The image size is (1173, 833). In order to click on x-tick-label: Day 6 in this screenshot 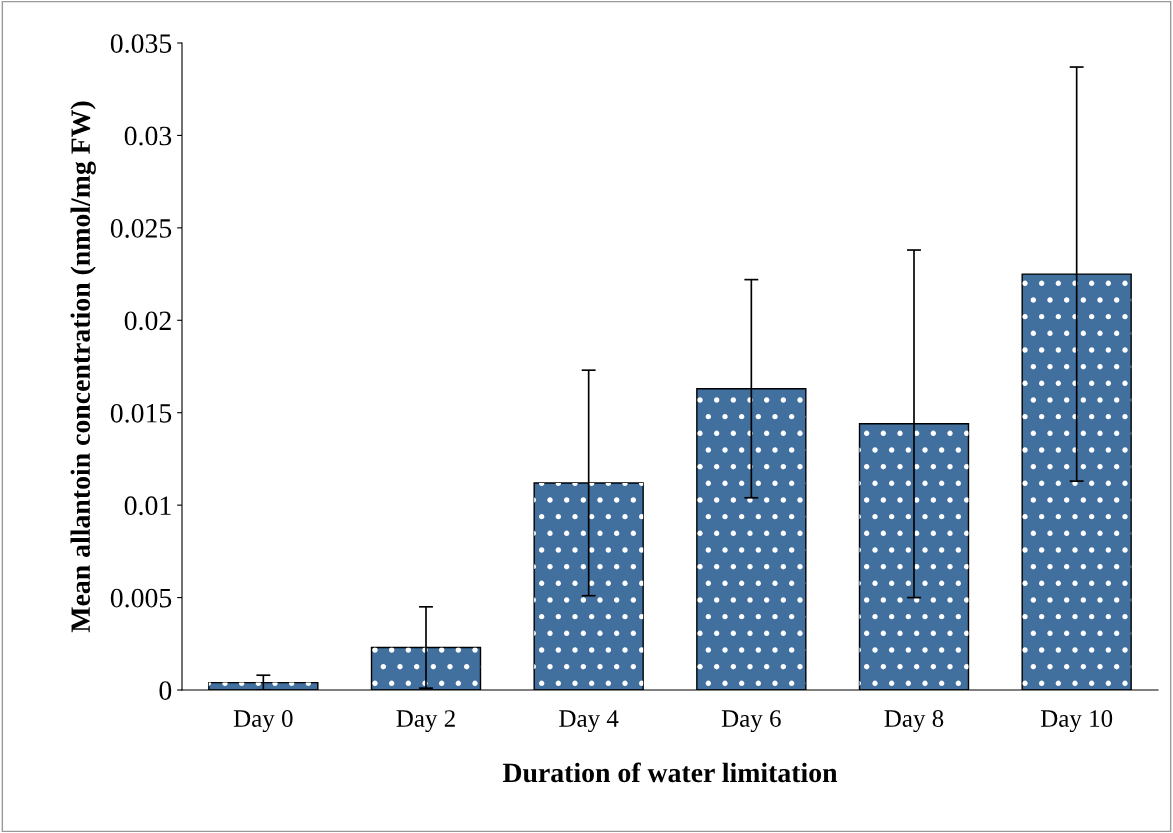, I will do `click(751, 721)`.